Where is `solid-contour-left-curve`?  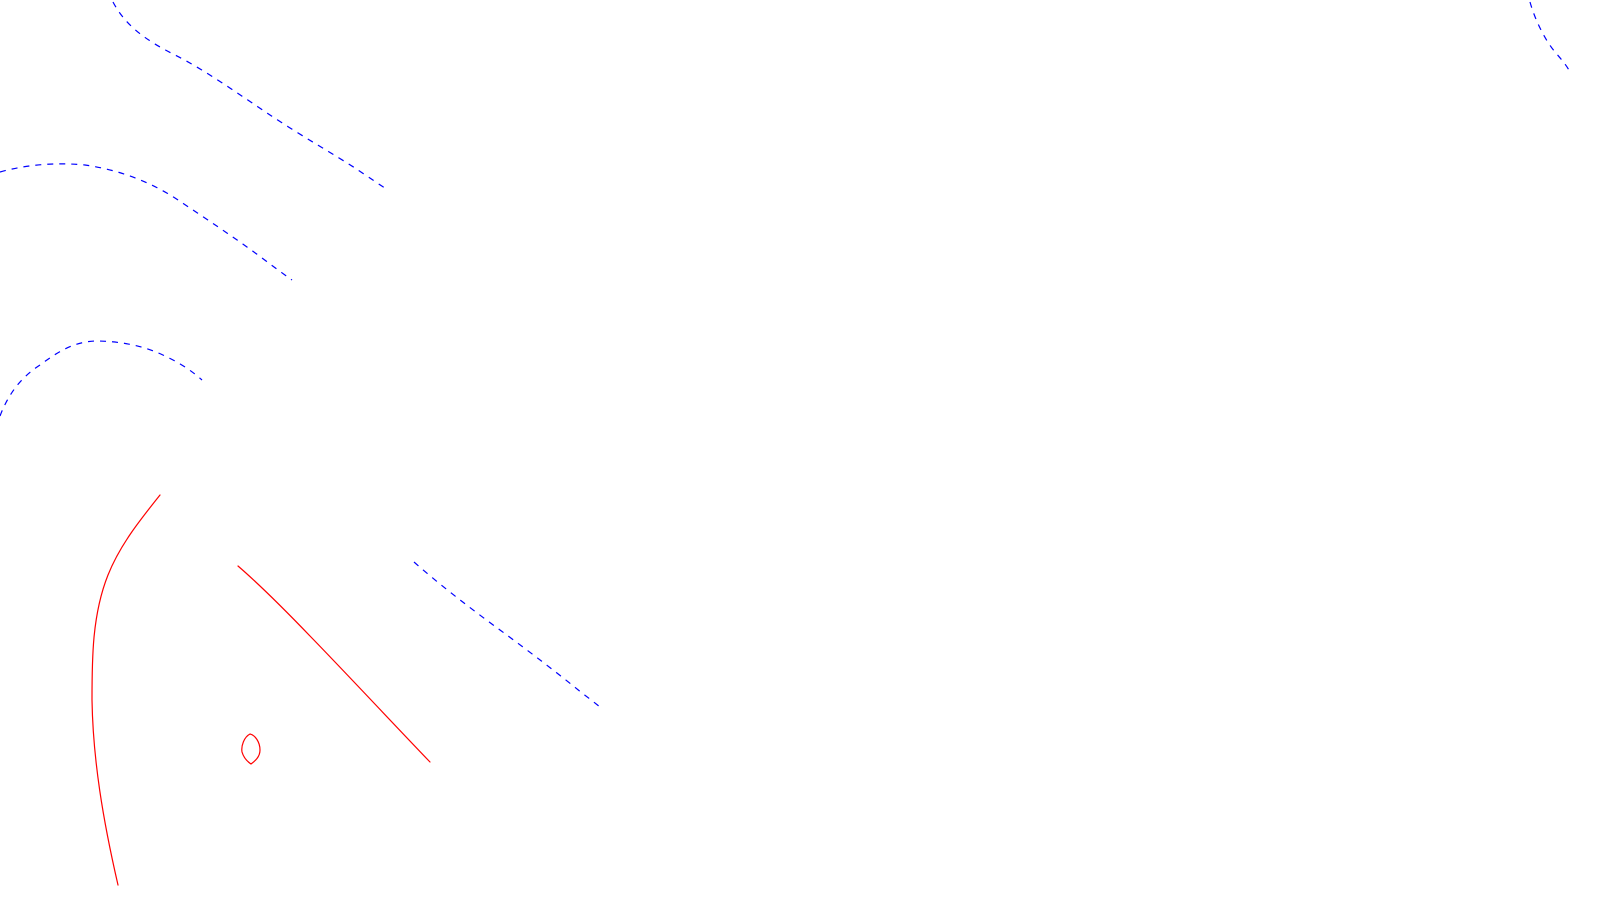 solid-contour-left-curve is located at coordinates (126, 690).